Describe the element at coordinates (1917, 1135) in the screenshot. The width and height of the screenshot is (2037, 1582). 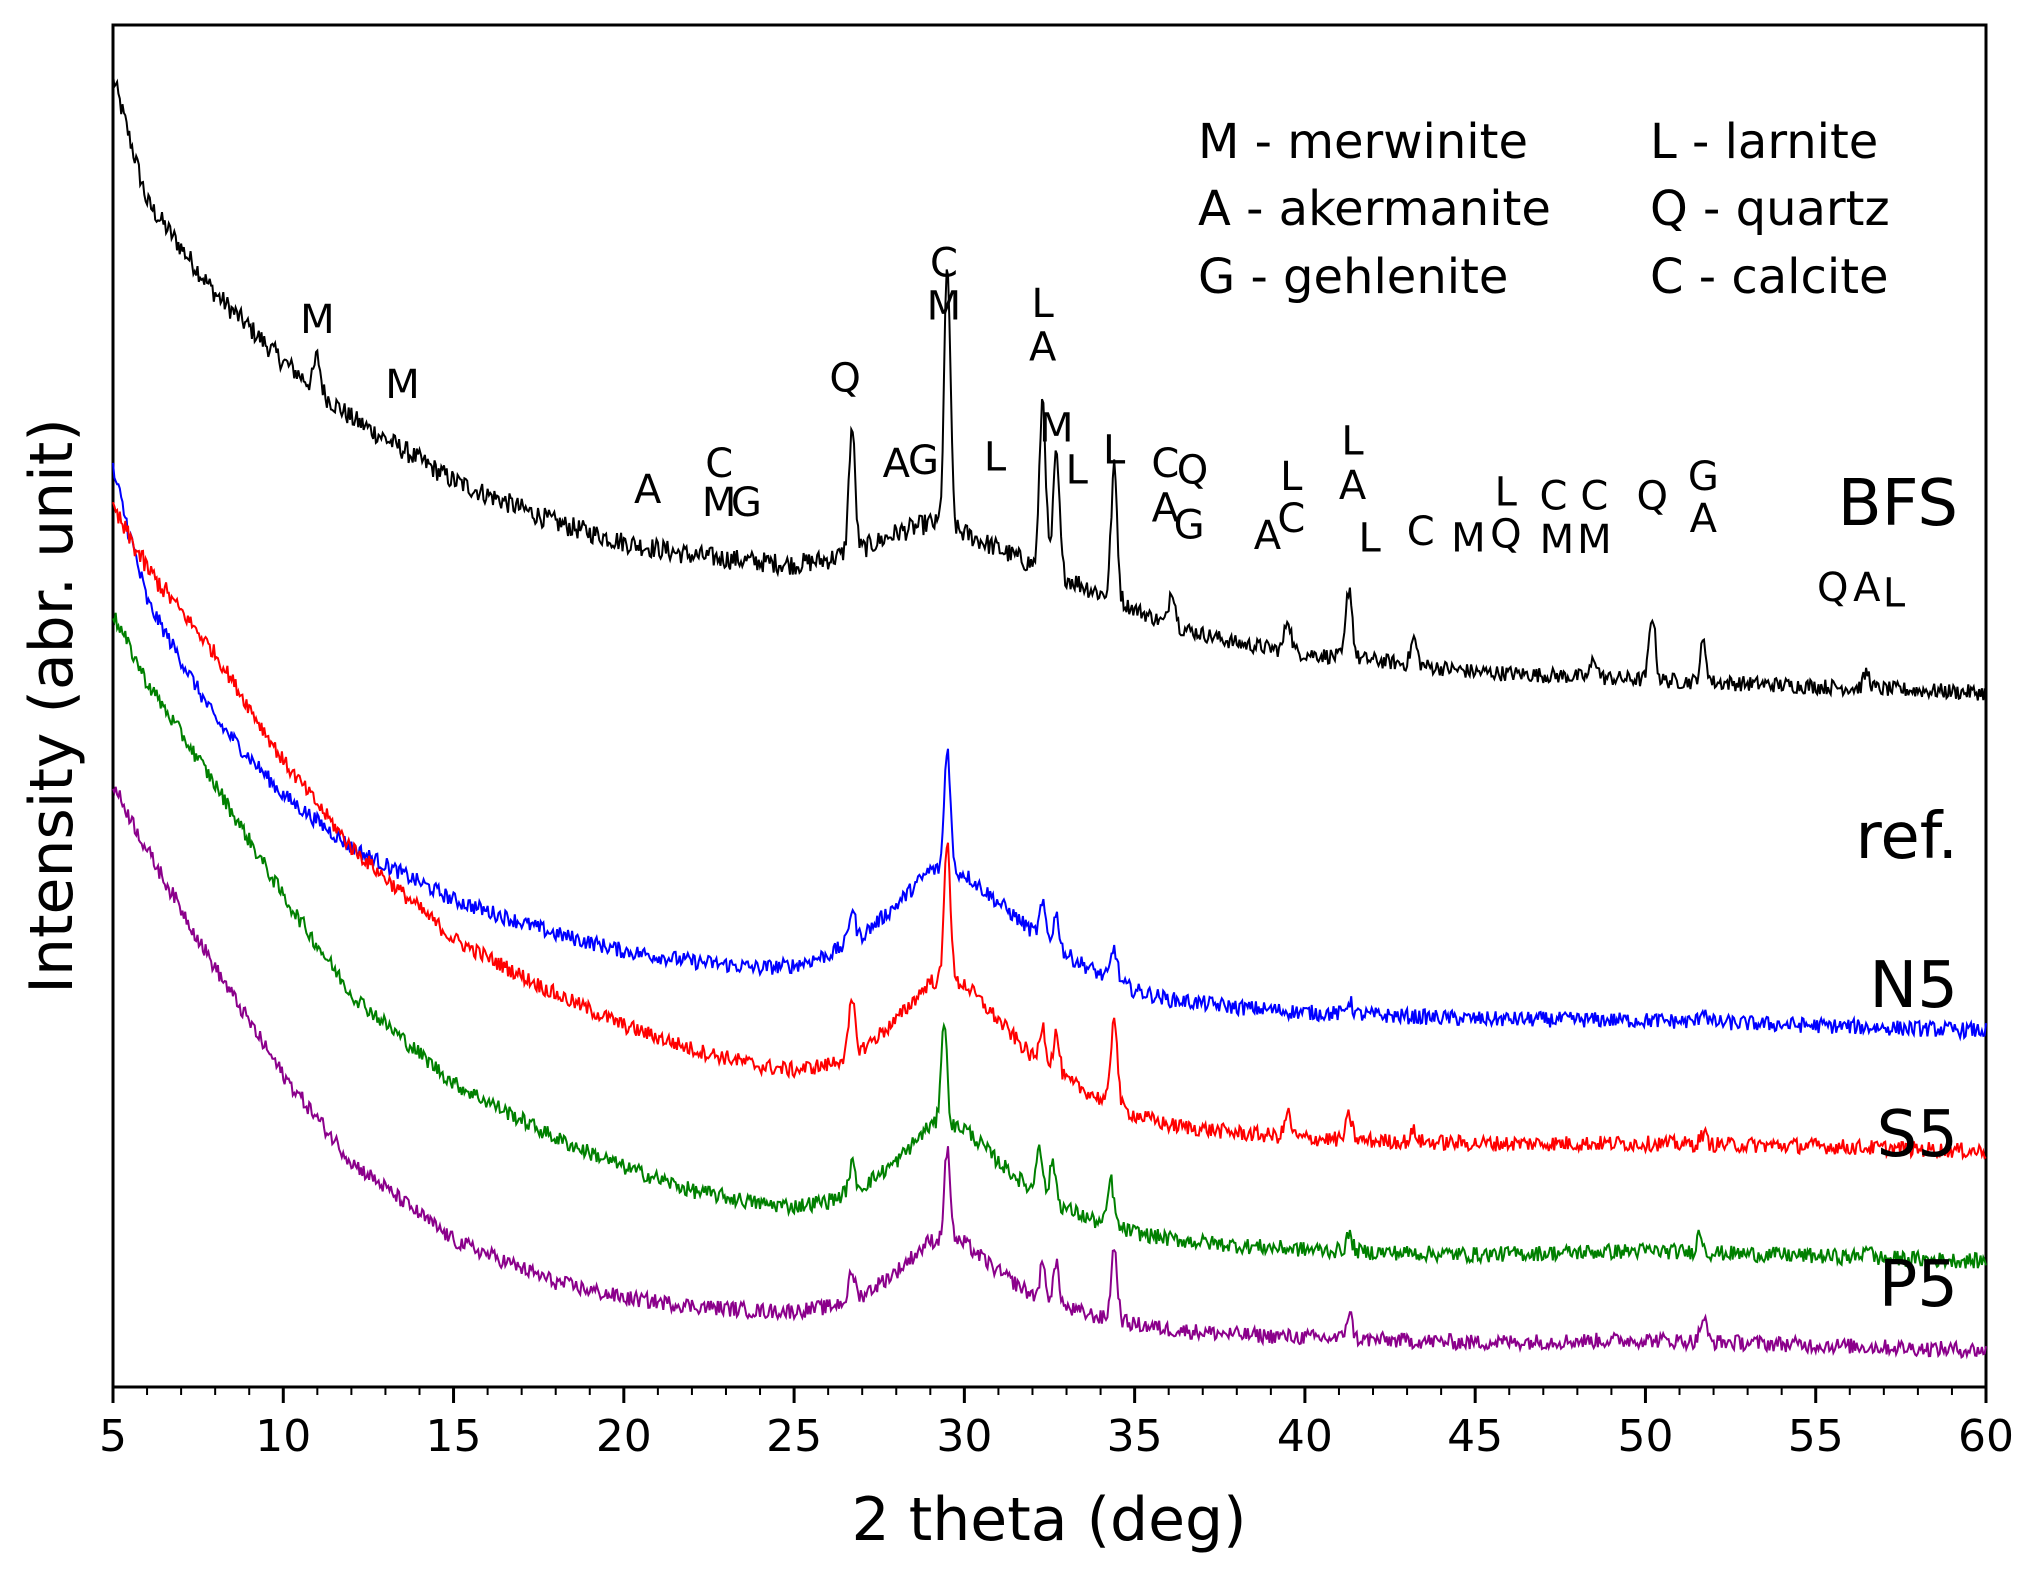
I see `series-label-s5: S5` at that location.